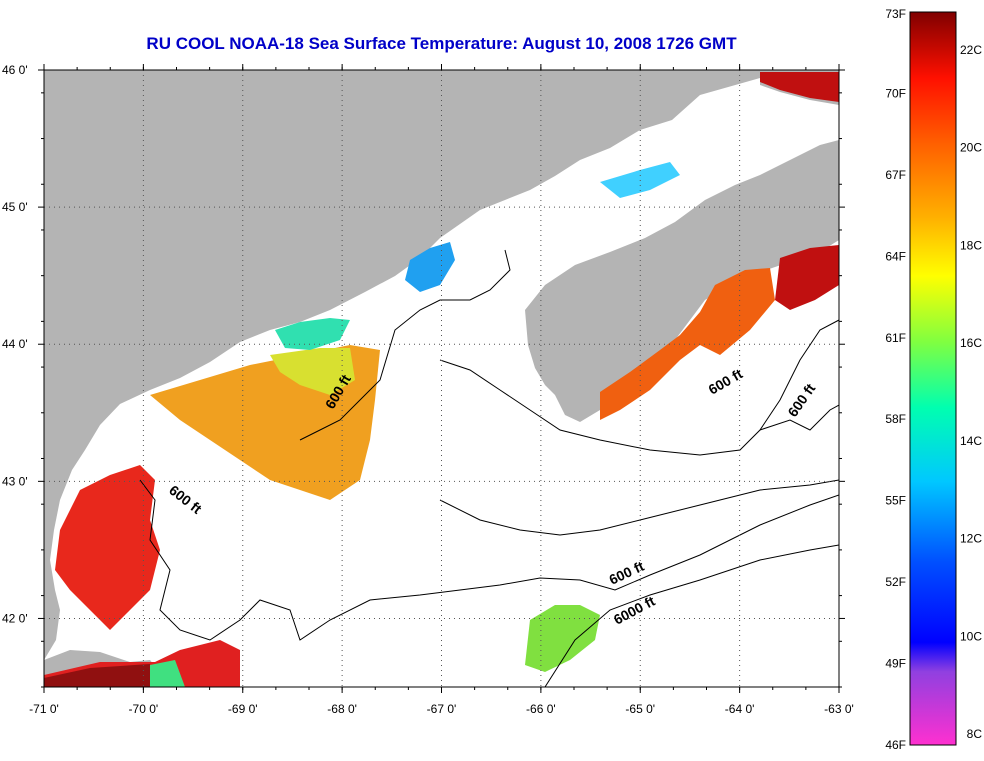 This screenshot has height=761, width=984. I want to click on sst-patch-south-dark, so click(97, 675).